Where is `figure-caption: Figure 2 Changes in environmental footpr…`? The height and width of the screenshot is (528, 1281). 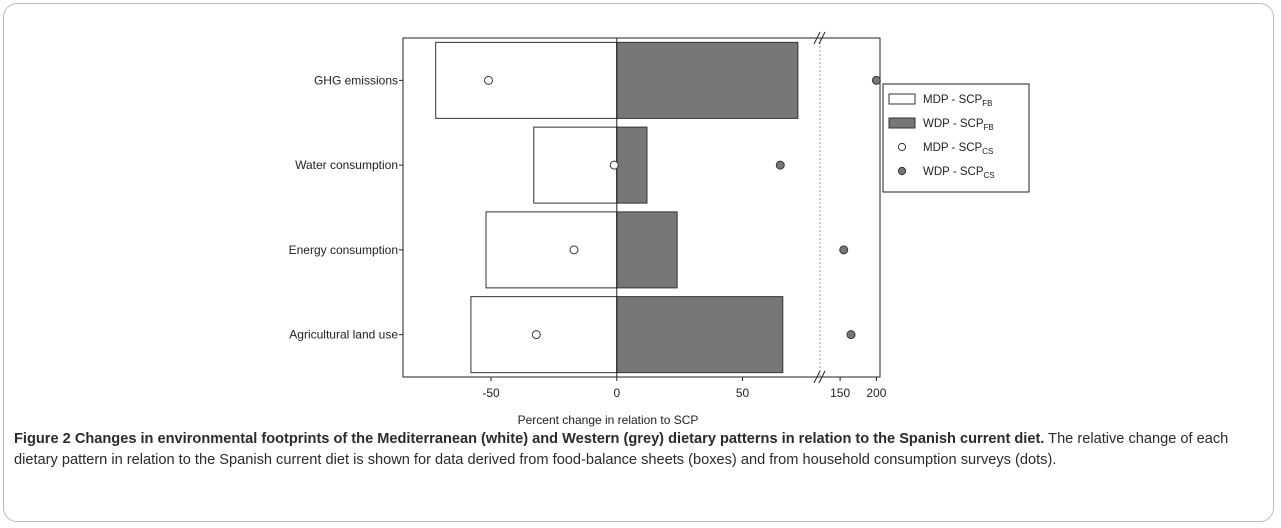
figure-caption: Figure 2 Changes in environmental footpr… is located at coordinates (639, 449).